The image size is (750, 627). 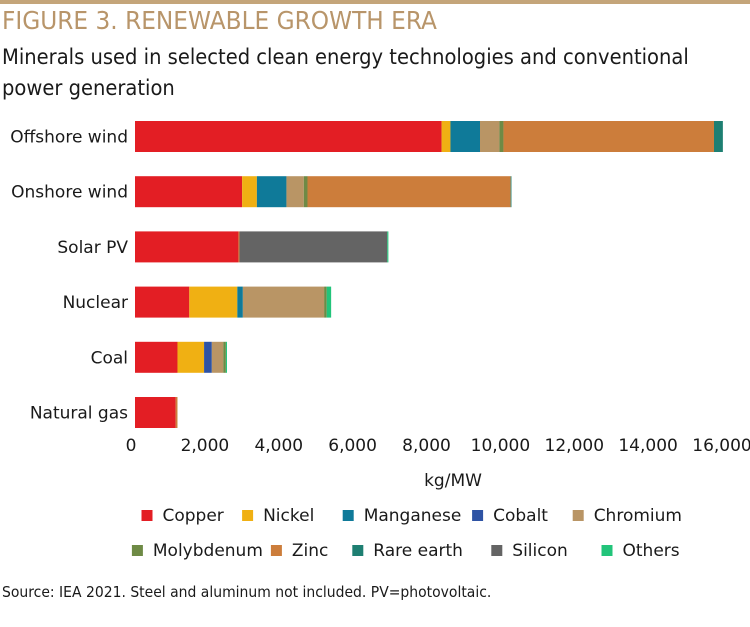 I want to click on bar-segment-coal-others, so click(x=226, y=357).